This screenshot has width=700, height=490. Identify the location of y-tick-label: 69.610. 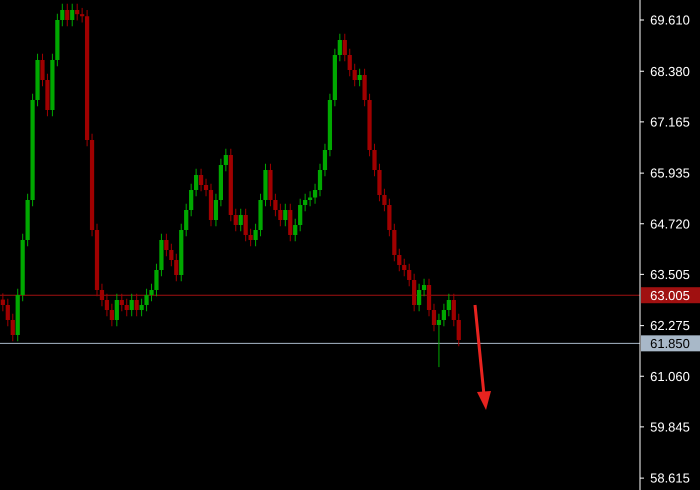
(670, 20).